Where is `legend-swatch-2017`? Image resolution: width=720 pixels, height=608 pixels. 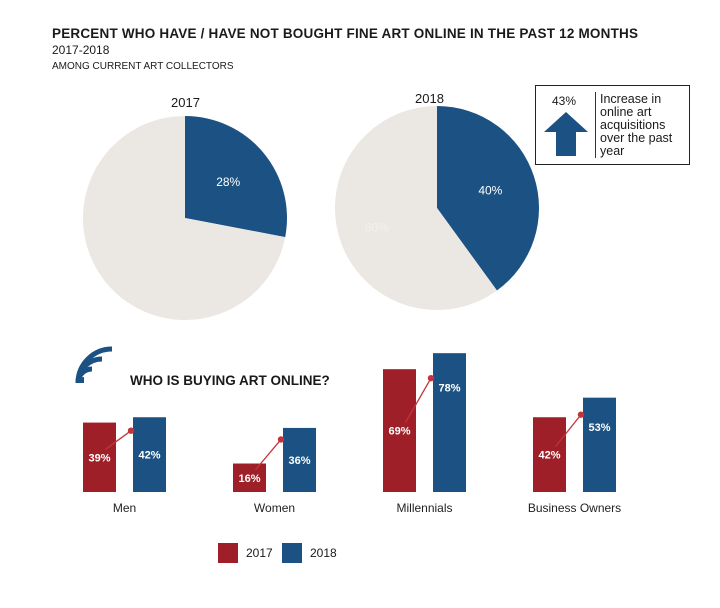 legend-swatch-2017 is located at coordinates (228, 553).